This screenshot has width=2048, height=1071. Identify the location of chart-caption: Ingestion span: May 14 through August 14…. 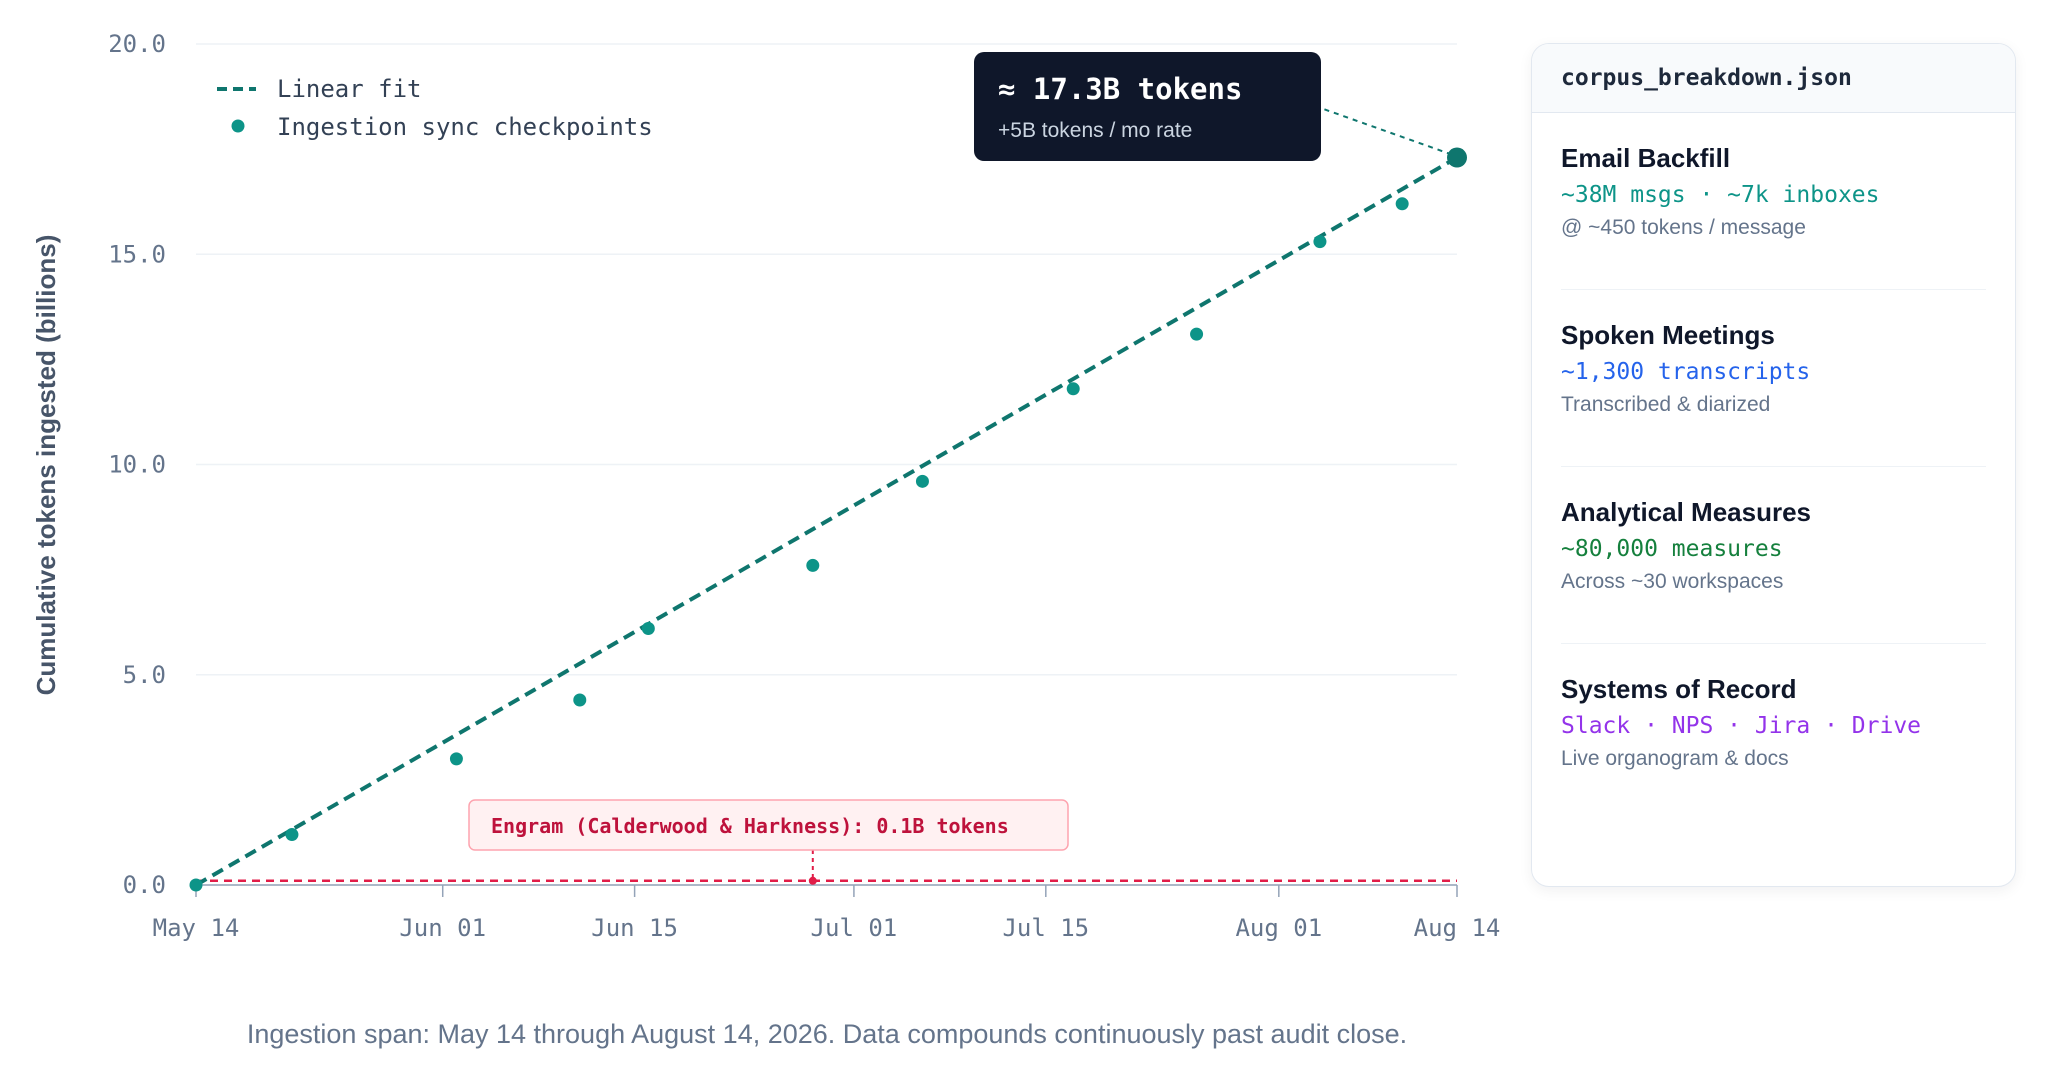
(827, 1034).